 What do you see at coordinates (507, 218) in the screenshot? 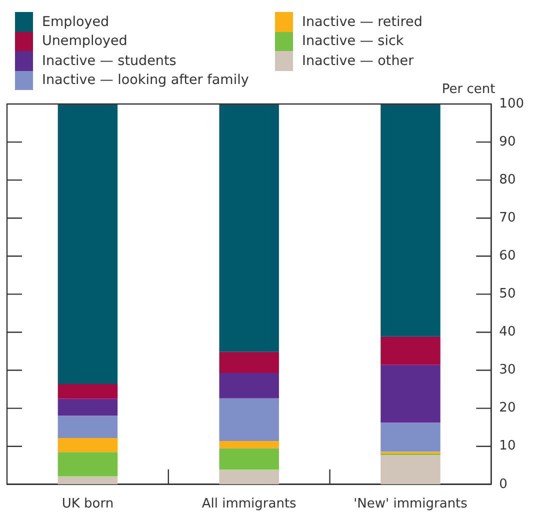
I see `y-tick-label: 70` at bounding box center [507, 218].